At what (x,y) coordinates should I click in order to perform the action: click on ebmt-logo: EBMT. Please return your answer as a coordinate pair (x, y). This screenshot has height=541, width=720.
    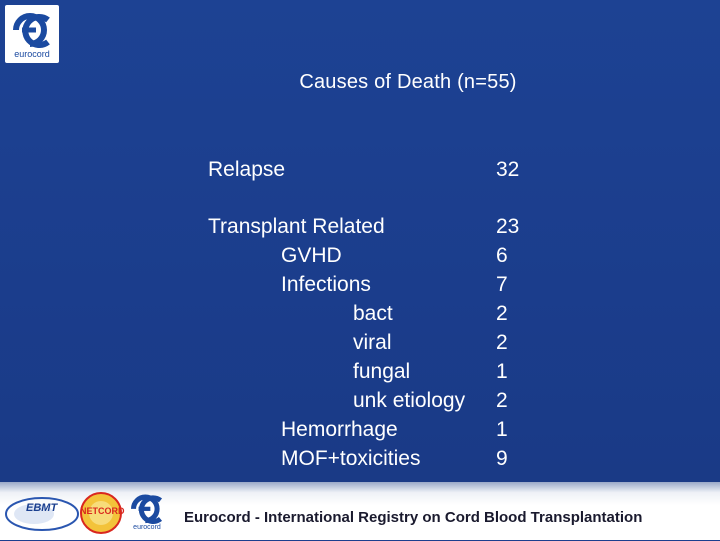
    Looking at the image, I should click on (42, 514).